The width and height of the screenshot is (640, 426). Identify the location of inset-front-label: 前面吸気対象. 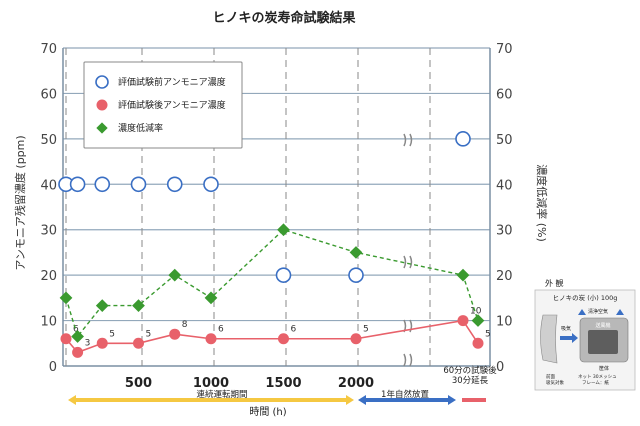
(555, 379).